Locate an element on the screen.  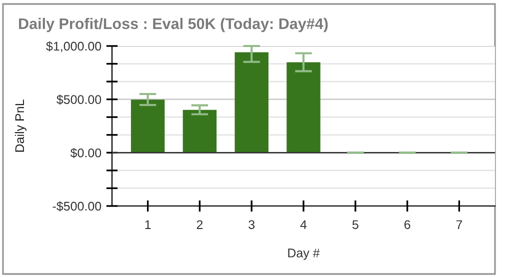
x-axis-title: Day # is located at coordinates (304, 254).